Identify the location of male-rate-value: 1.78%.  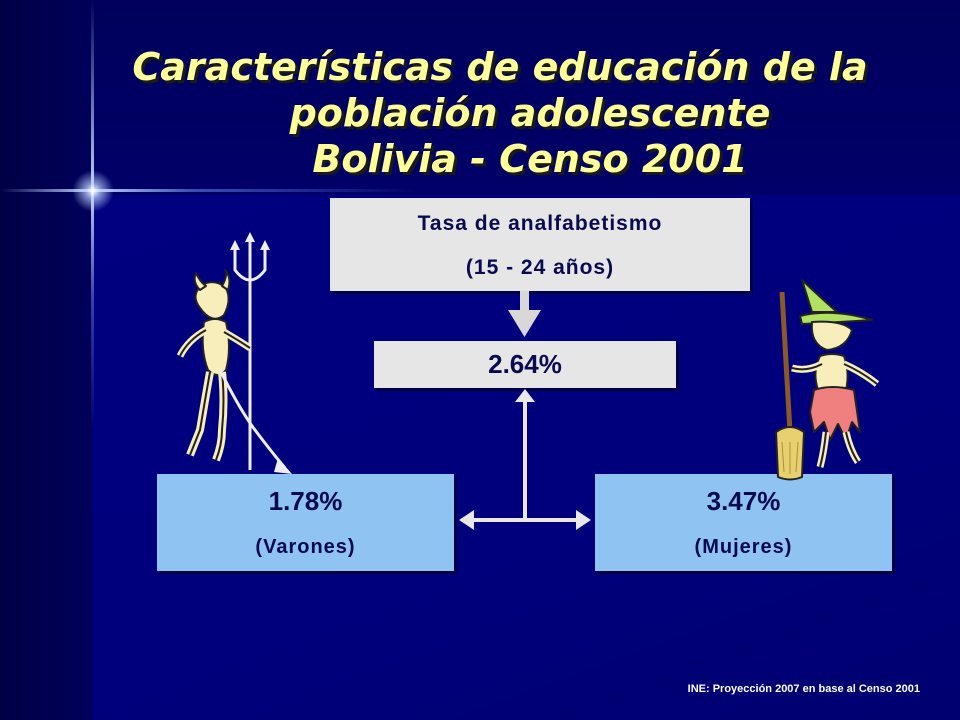
(305, 501).